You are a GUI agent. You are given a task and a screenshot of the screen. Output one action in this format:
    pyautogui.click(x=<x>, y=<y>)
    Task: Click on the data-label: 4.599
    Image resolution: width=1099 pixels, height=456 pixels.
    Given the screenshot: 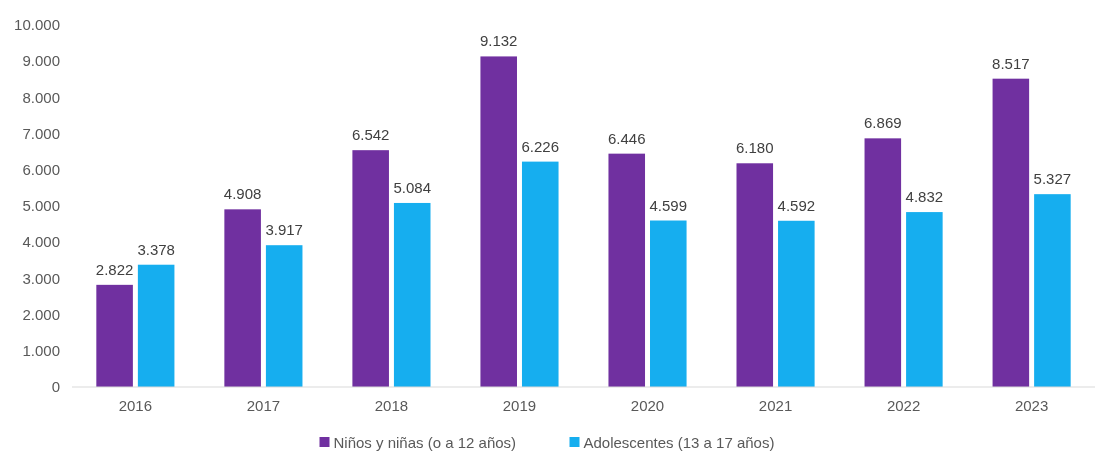 What is the action you would take?
    pyautogui.click(x=668, y=205)
    